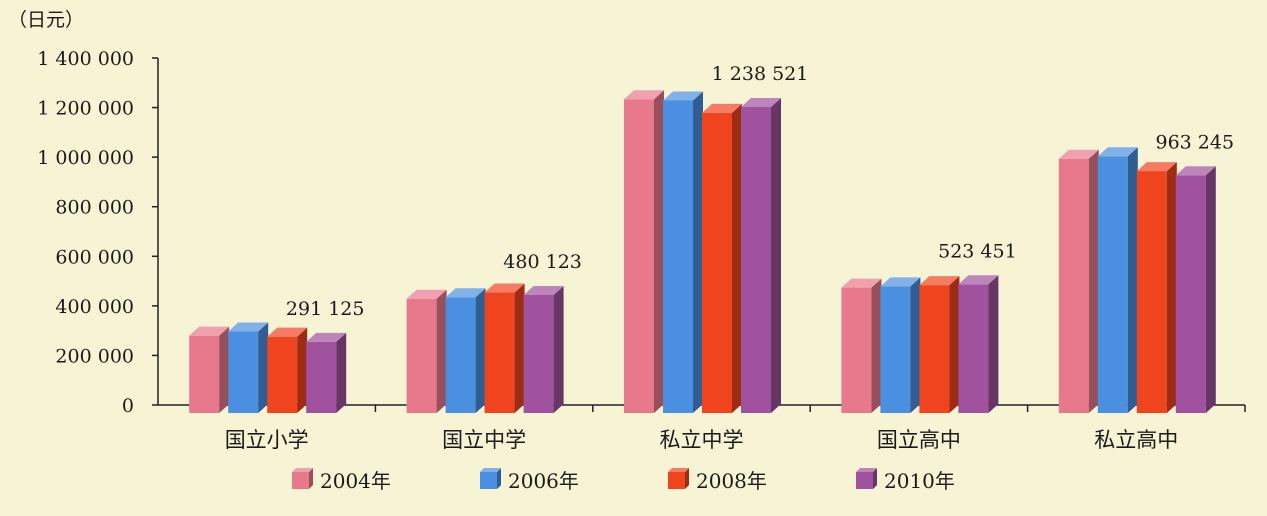 Image resolution: width=1267 pixels, height=516 pixels. I want to click on legend-item: 2004年, so click(341, 480).